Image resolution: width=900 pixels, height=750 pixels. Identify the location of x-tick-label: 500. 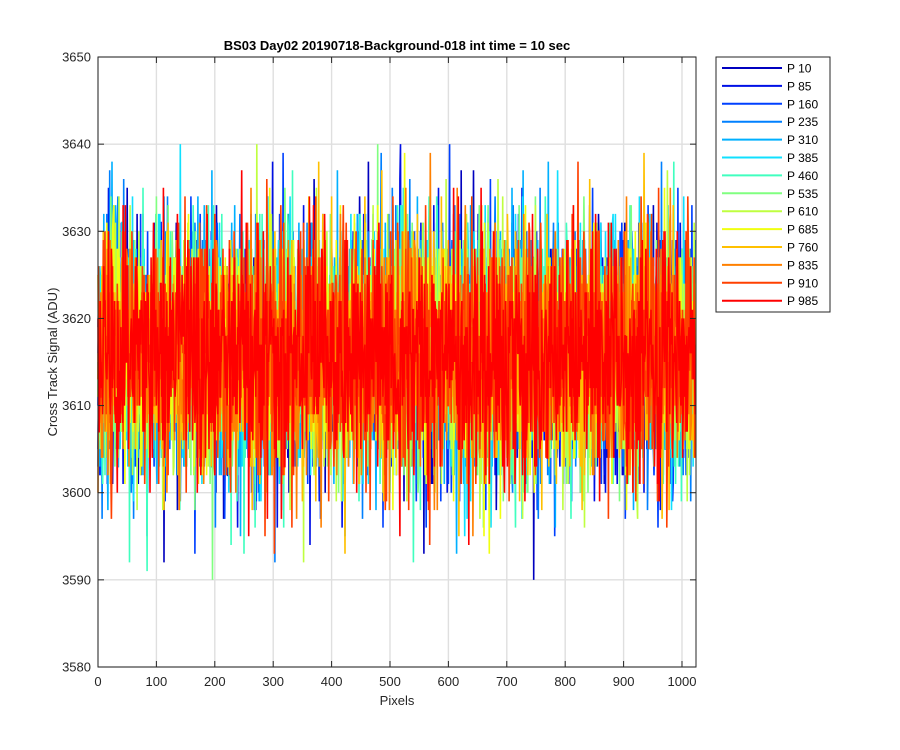
(390, 681).